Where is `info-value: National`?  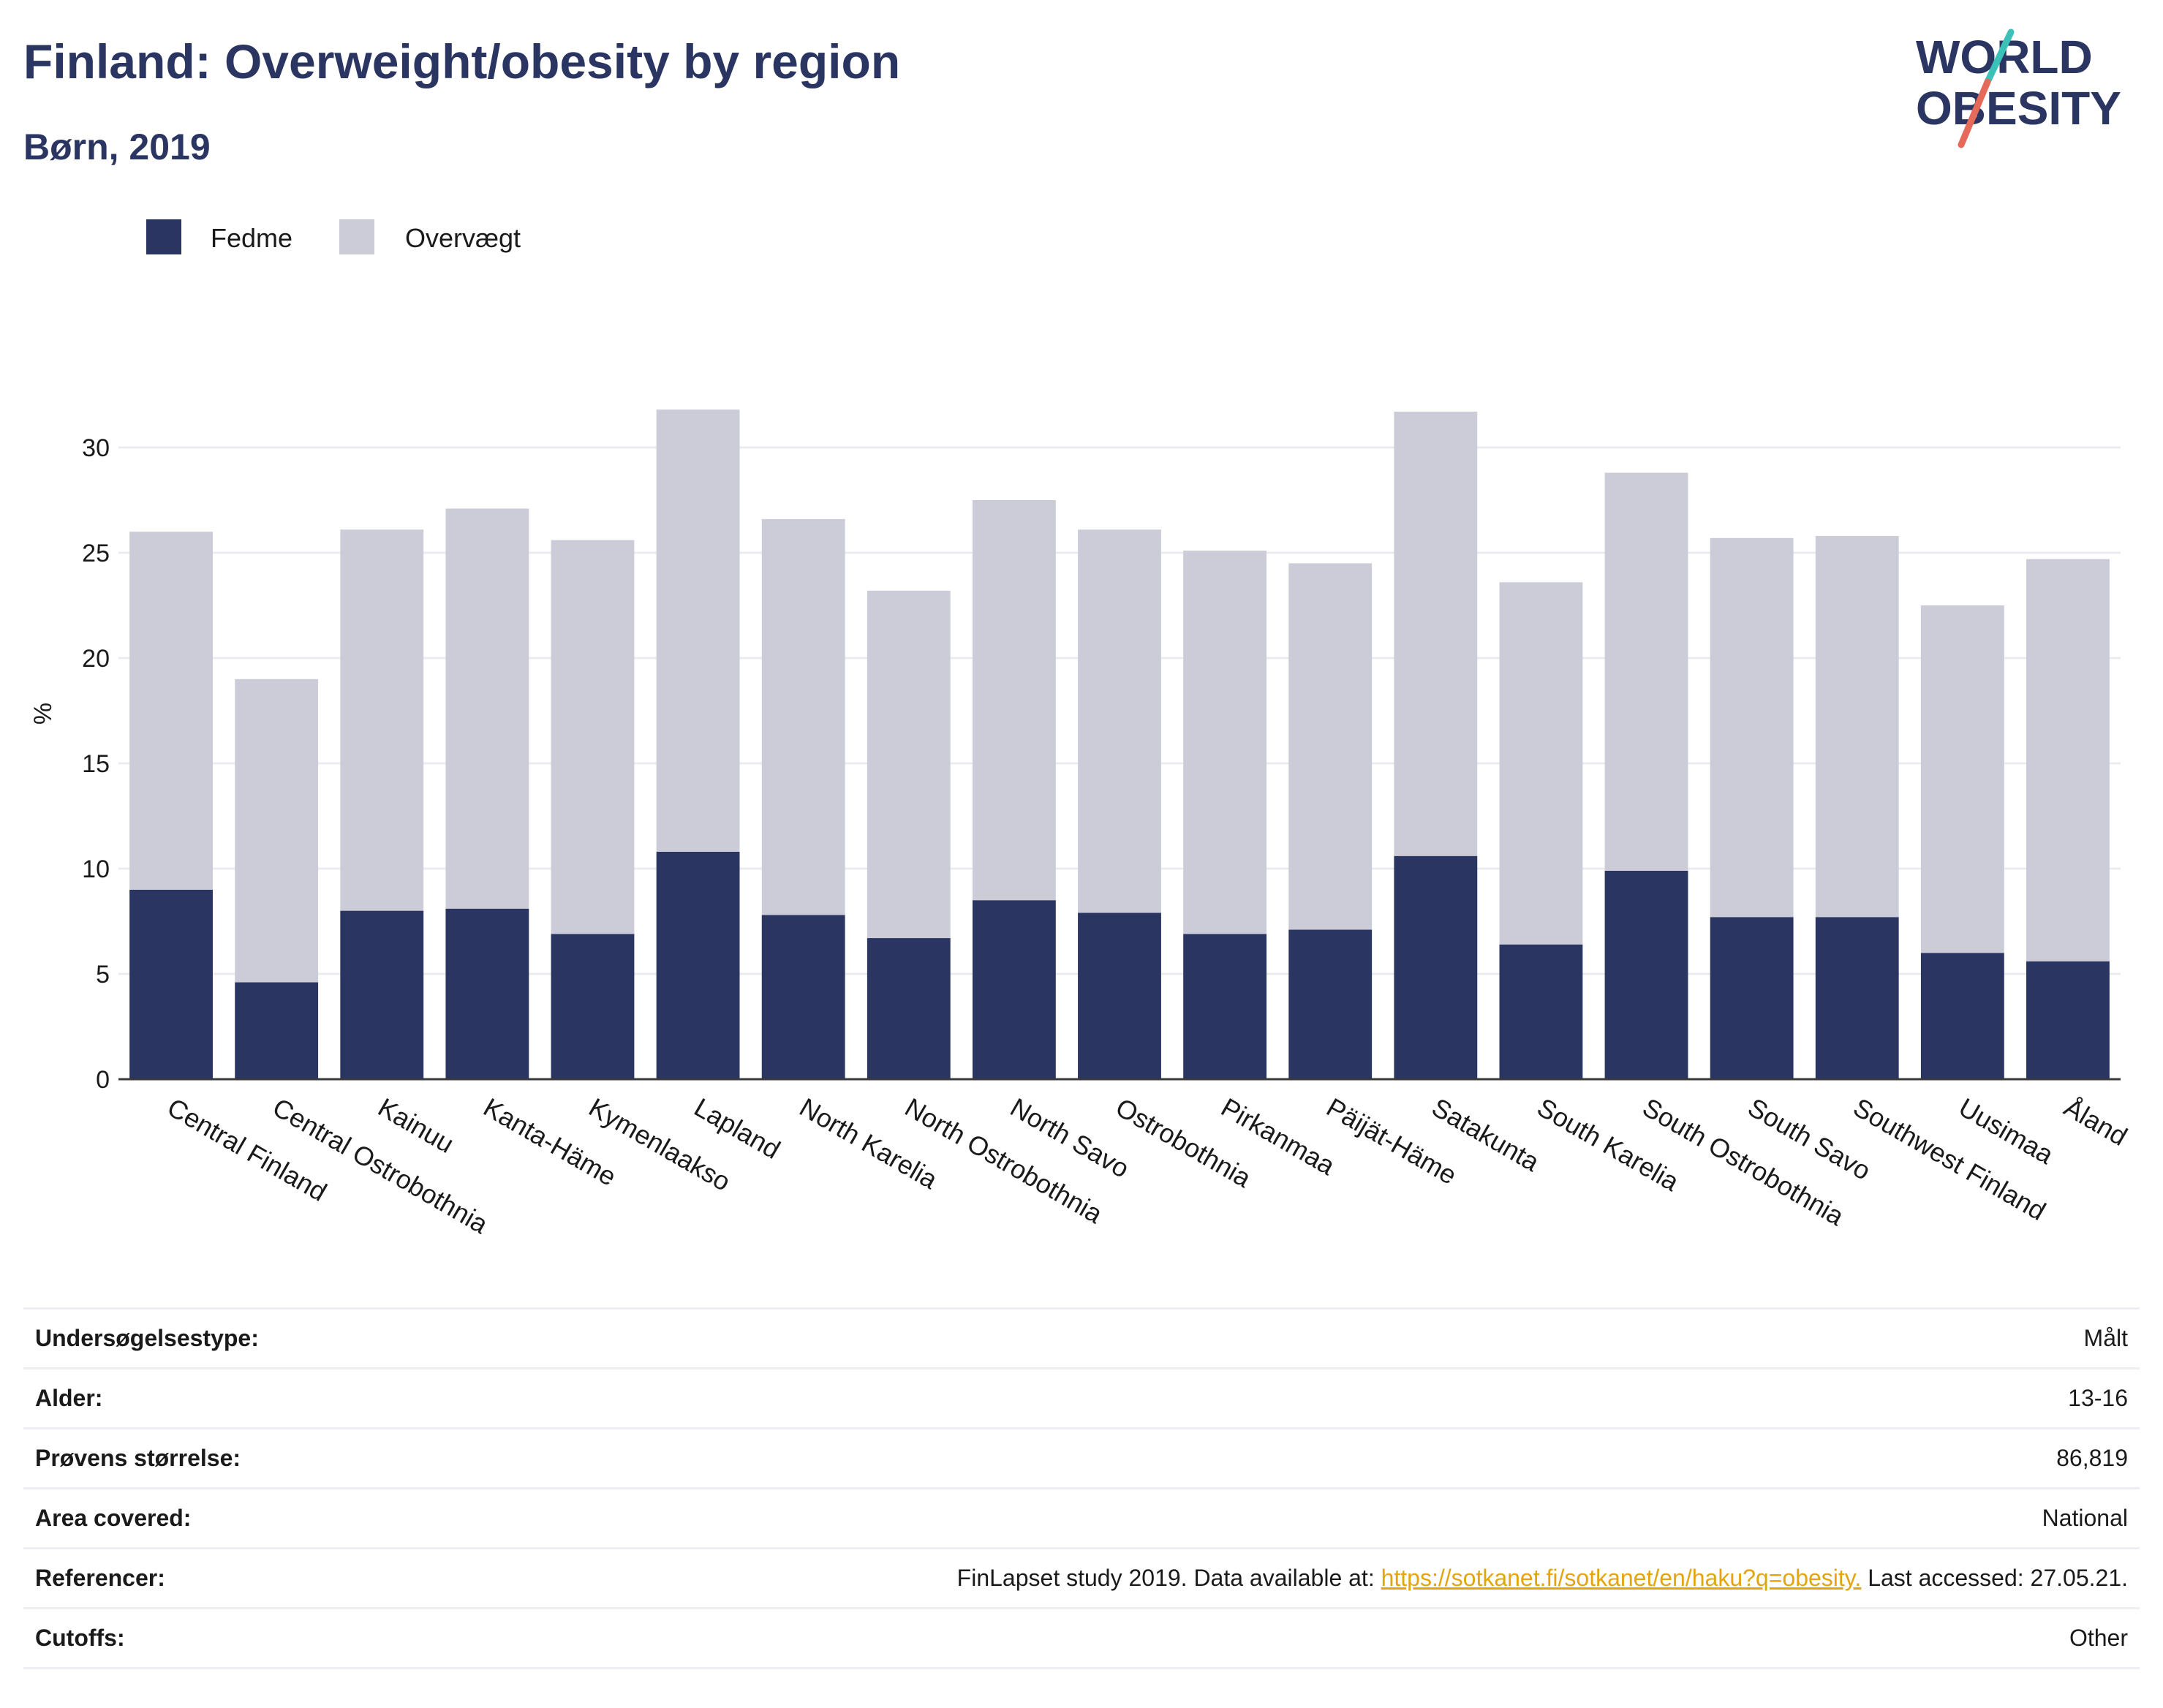 info-value: National is located at coordinates (2085, 1518).